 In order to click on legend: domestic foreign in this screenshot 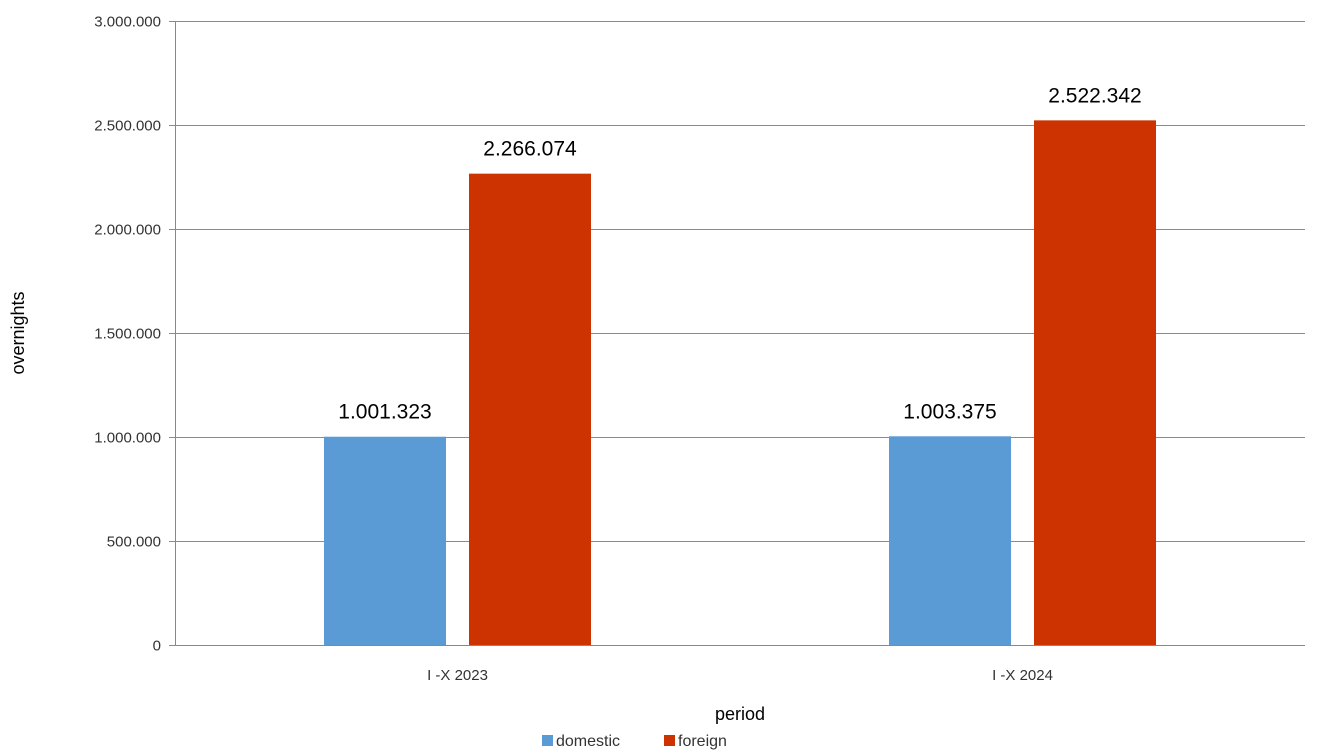, I will do `click(634, 741)`.